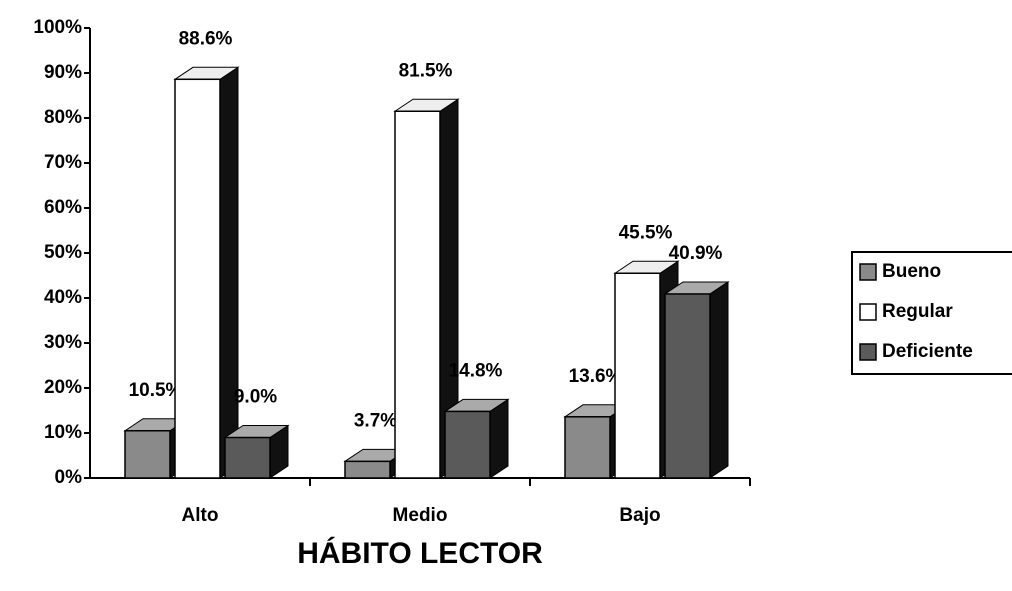 This screenshot has width=1012, height=591. What do you see at coordinates (63, 207) in the screenshot?
I see `y-tick-label: 60%` at bounding box center [63, 207].